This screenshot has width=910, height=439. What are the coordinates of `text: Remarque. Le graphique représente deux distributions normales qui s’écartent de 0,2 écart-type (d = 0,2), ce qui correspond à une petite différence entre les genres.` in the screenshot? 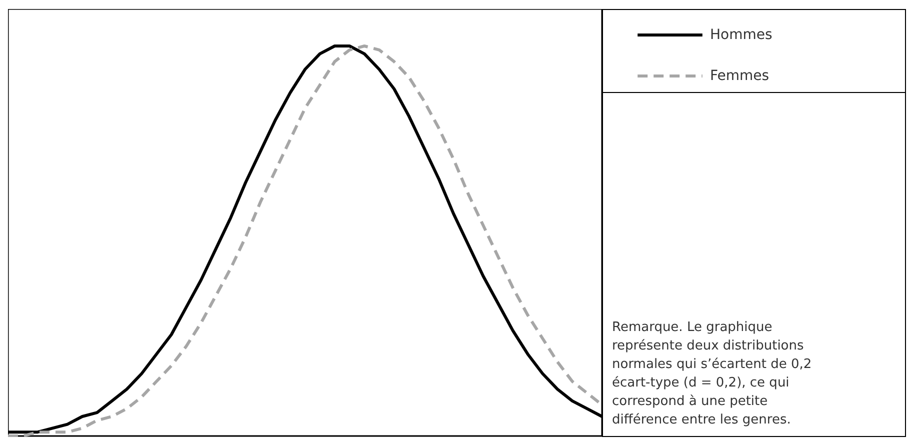 It's located at (712, 374).